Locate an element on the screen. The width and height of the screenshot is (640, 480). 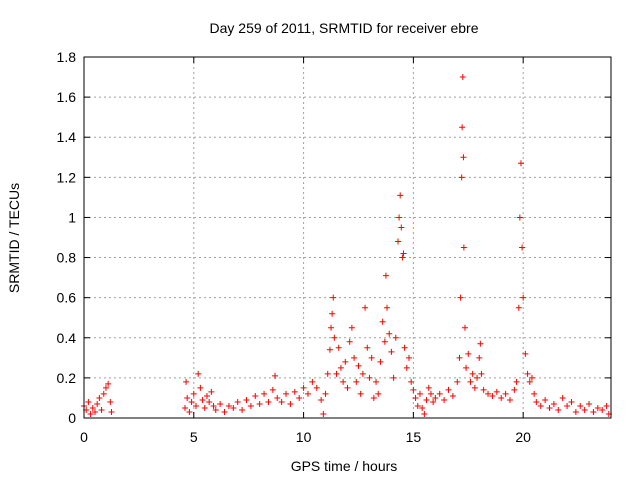
y-tick-label: 1 is located at coordinates (72, 217).